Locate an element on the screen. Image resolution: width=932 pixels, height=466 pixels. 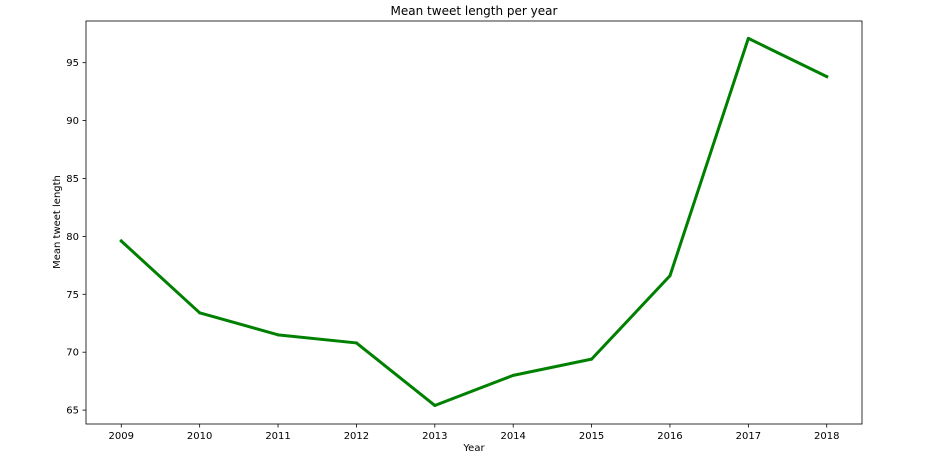
x-tick-label: 2018 is located at coordinates (826, 436).